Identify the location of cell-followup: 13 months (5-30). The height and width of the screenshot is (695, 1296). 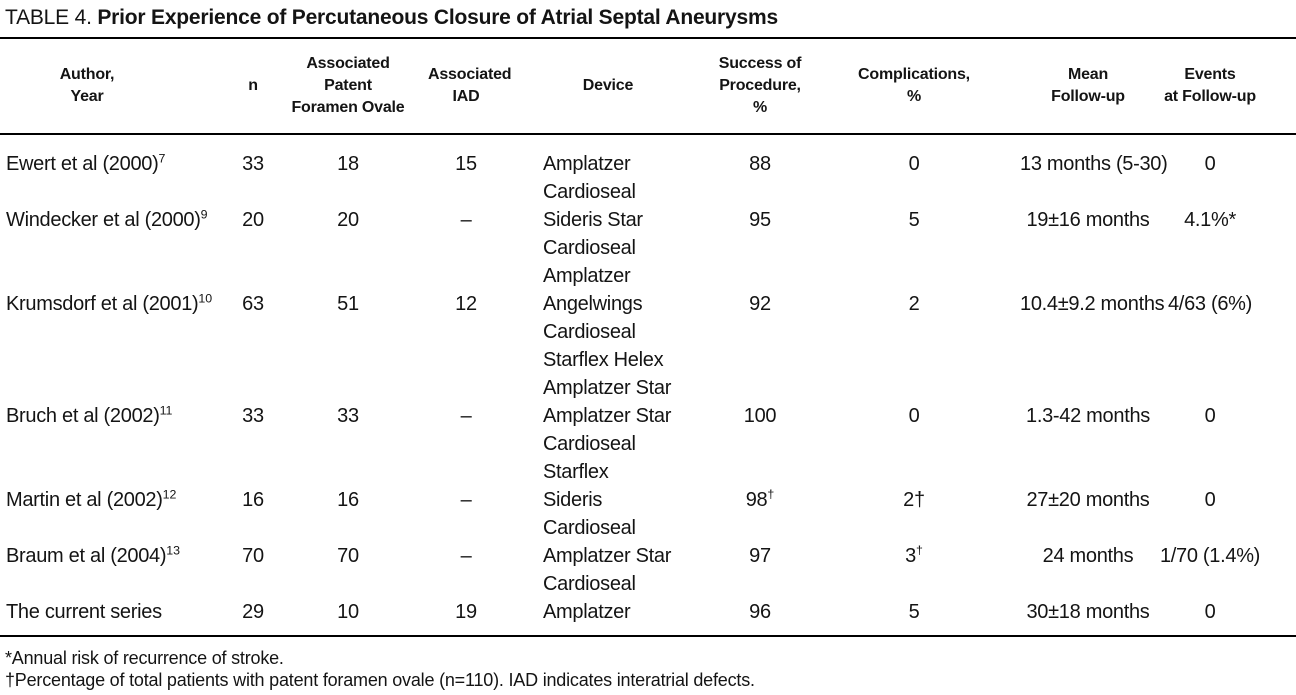
(1094, 164).